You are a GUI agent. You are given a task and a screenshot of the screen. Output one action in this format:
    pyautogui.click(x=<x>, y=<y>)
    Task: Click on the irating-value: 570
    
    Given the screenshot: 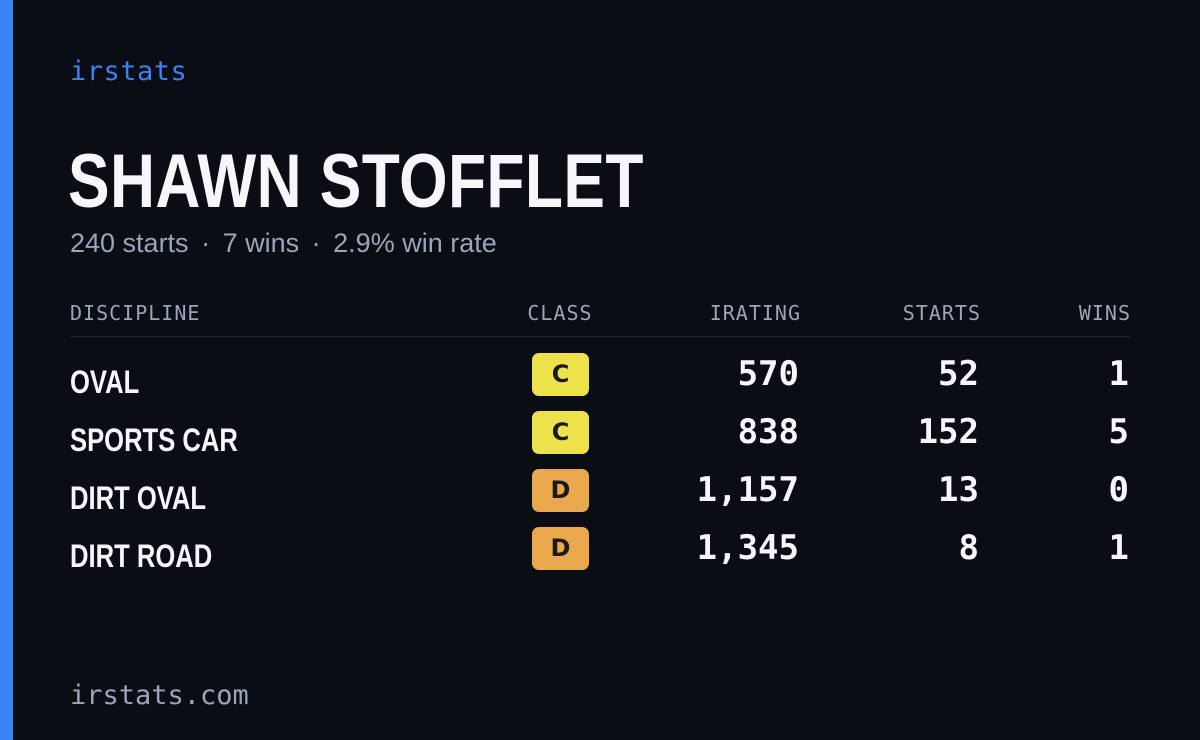 What is the action you would take?
    pyautogui.click(x=768, y=374)
    